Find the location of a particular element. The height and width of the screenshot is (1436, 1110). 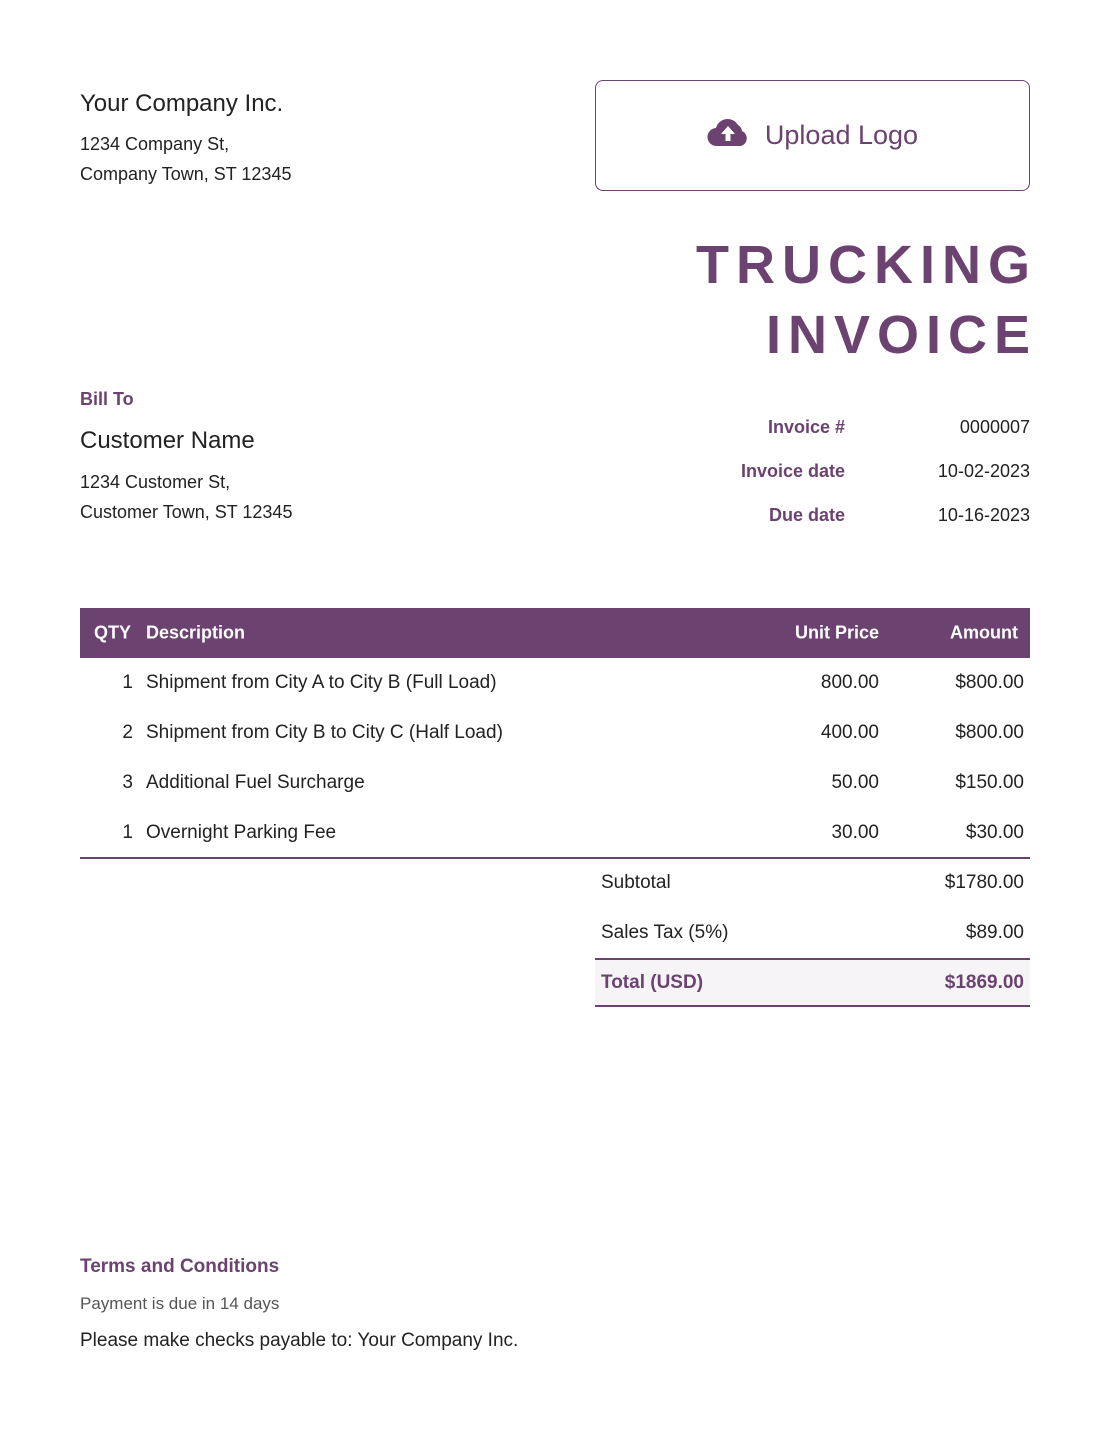

subtotal-row: Subtotal $1780.00 is located at coordinates (812, 883).